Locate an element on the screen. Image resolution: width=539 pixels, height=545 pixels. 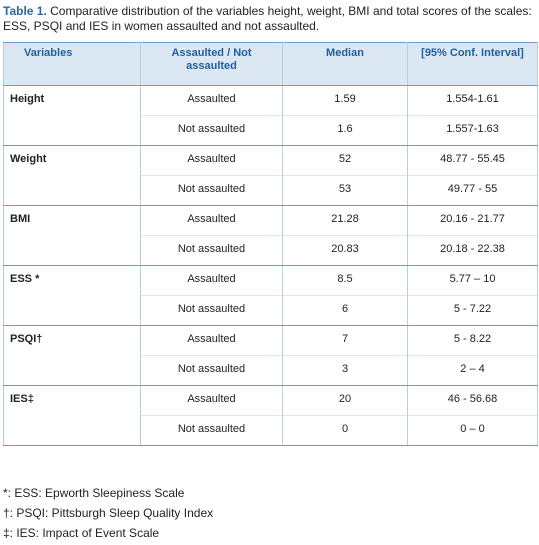
header-cell: [95% Conf. Interval] is located at coordinates (472, 64).